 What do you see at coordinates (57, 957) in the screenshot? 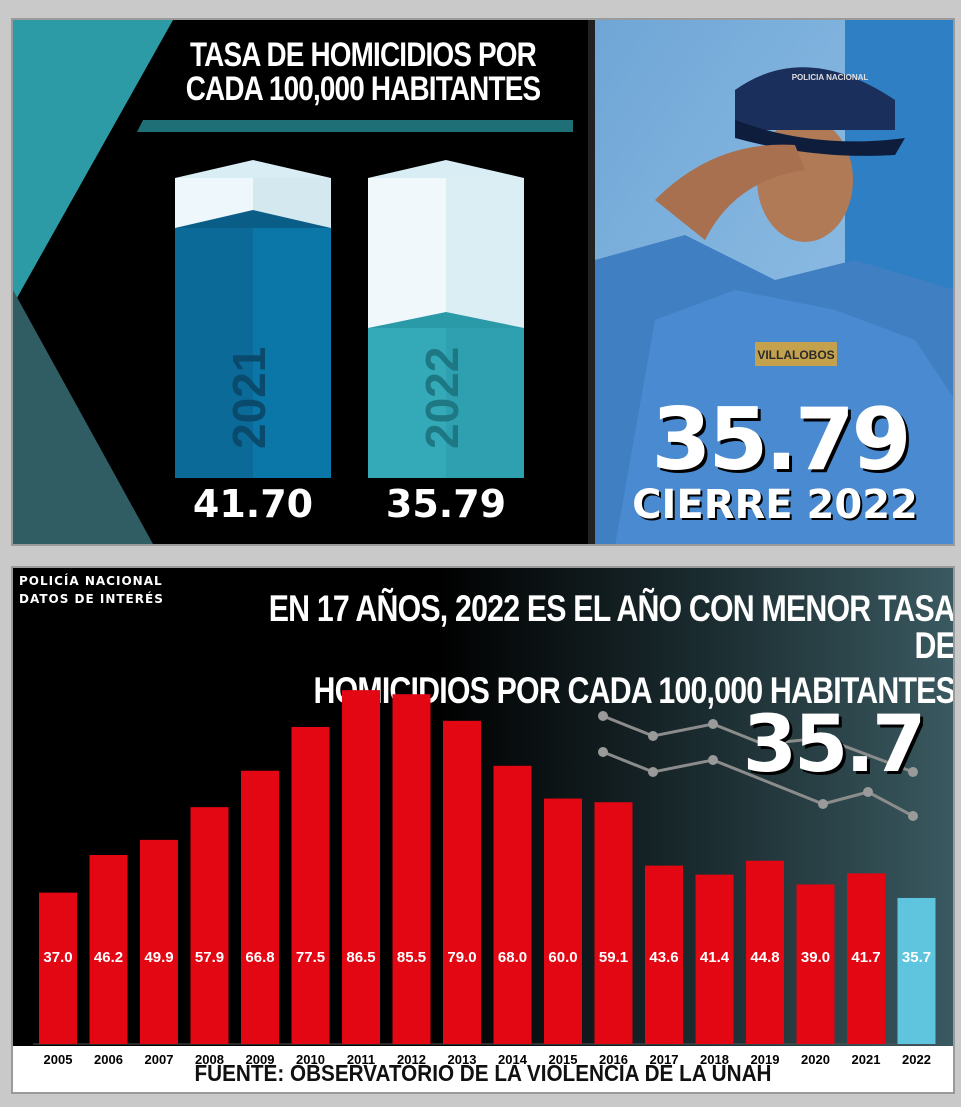
I see `bar-value-label-2005: 37.0` at bounding box center [57, 957].